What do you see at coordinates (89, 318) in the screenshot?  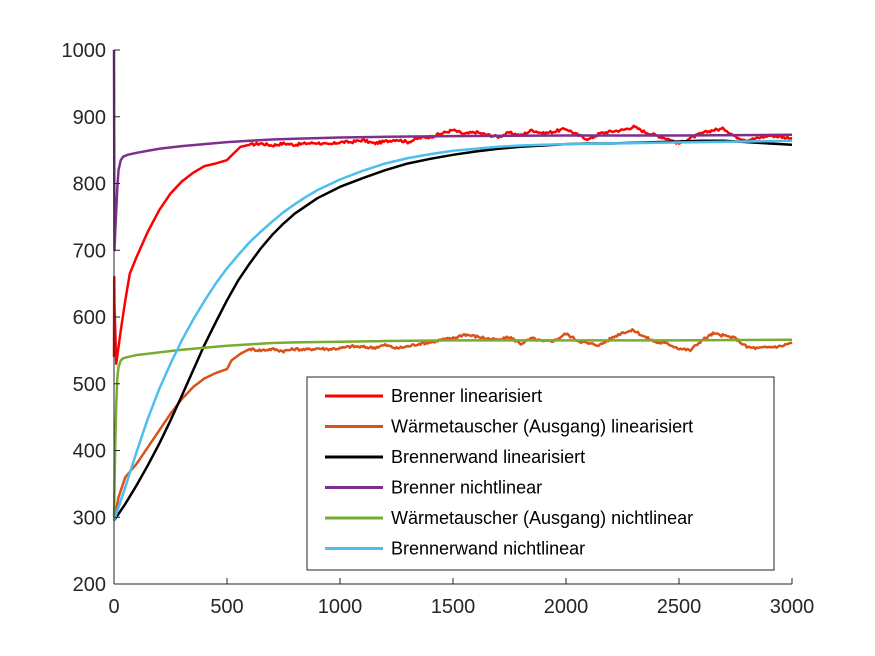 I see `y-tick-label: 600` at bounding box center [89, 318].